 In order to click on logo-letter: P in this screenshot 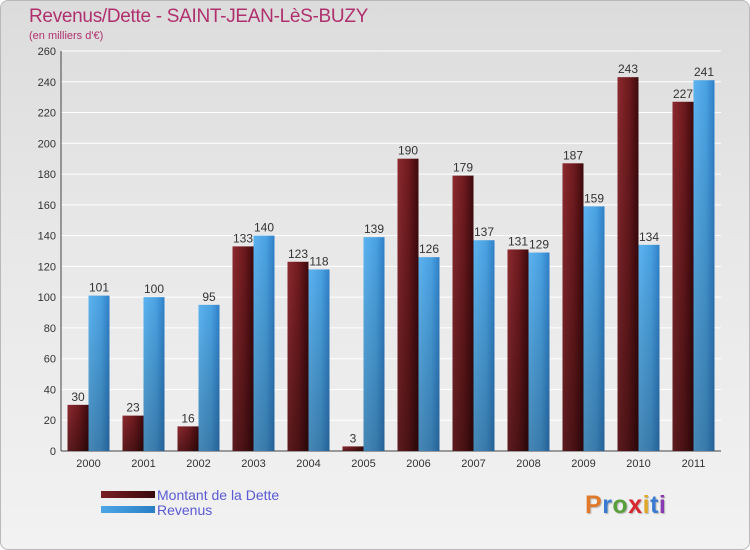, I will do `click(594, 505)`.